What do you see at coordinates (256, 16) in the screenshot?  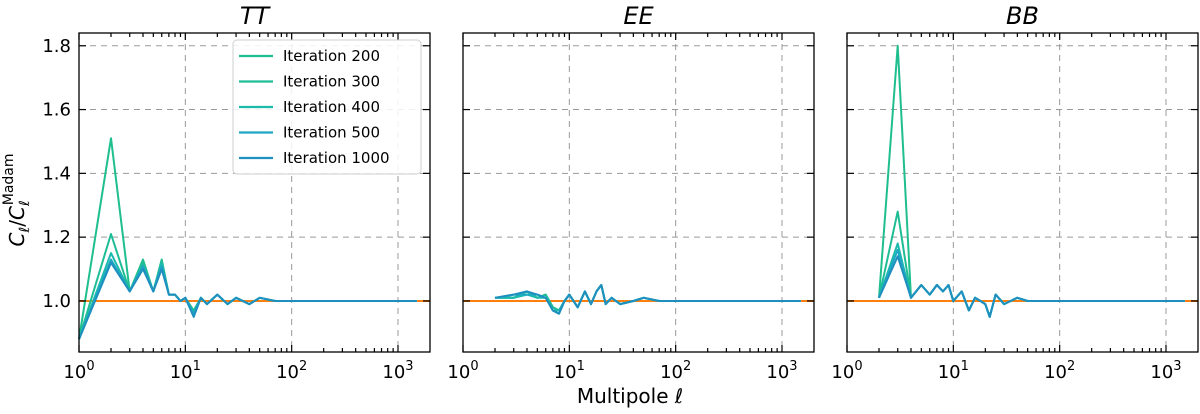 I see `panel-title: TT` at bounding box center [256, 16].